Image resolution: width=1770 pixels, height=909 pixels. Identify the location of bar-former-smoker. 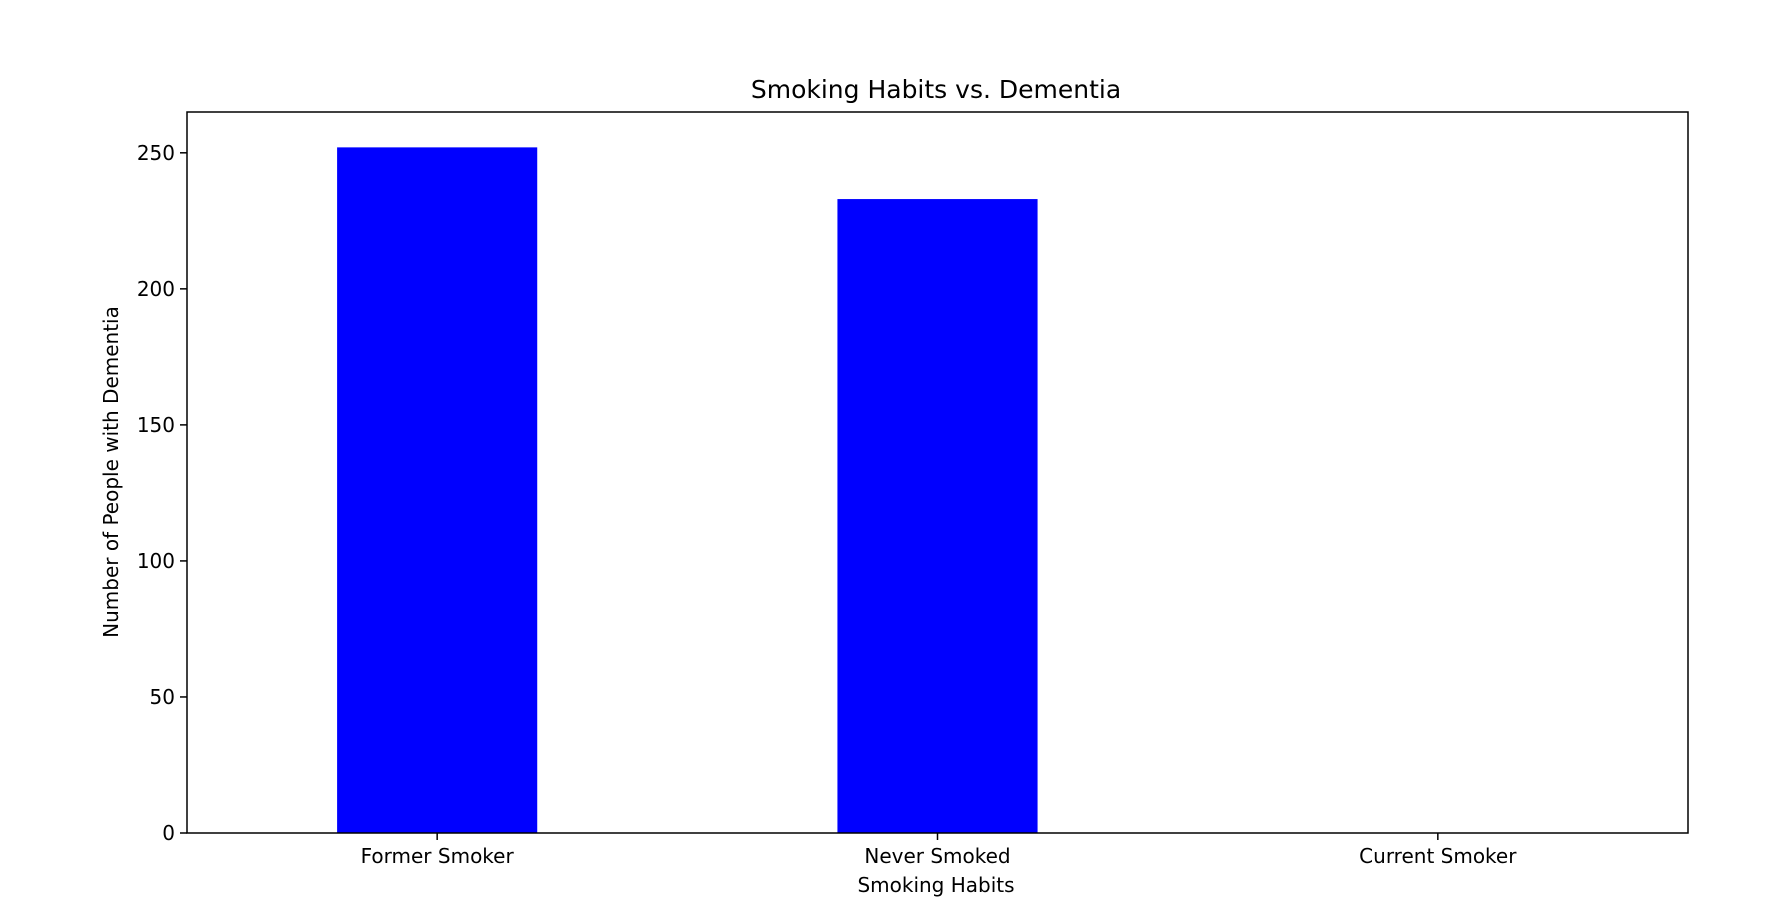
(437, 490).